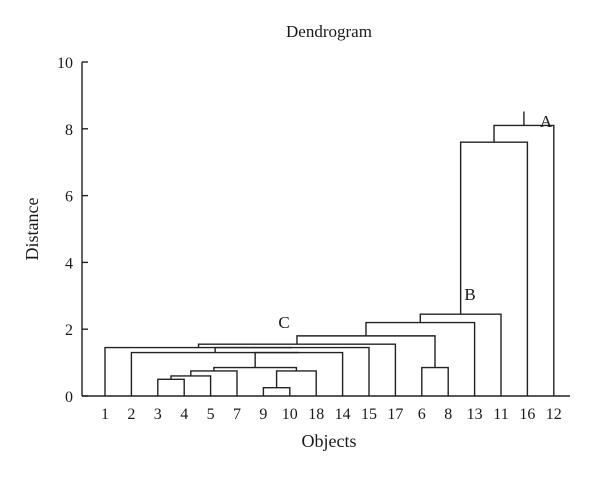 Image resolution: width=600 pixels, height=477 pixels. I want to click on x-axis-label: Objects, so click(329, 441).